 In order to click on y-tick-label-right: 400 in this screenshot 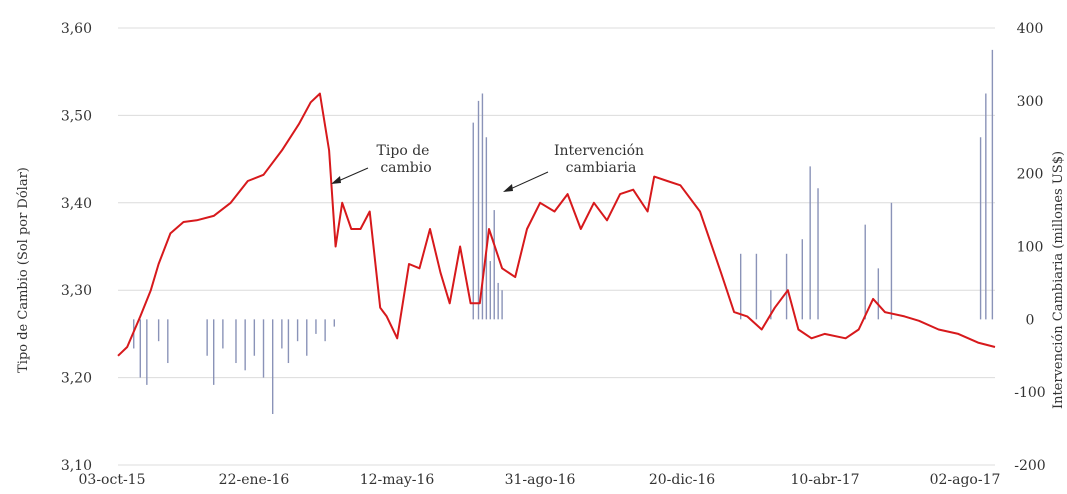, I will do `click(1030, 29)`.